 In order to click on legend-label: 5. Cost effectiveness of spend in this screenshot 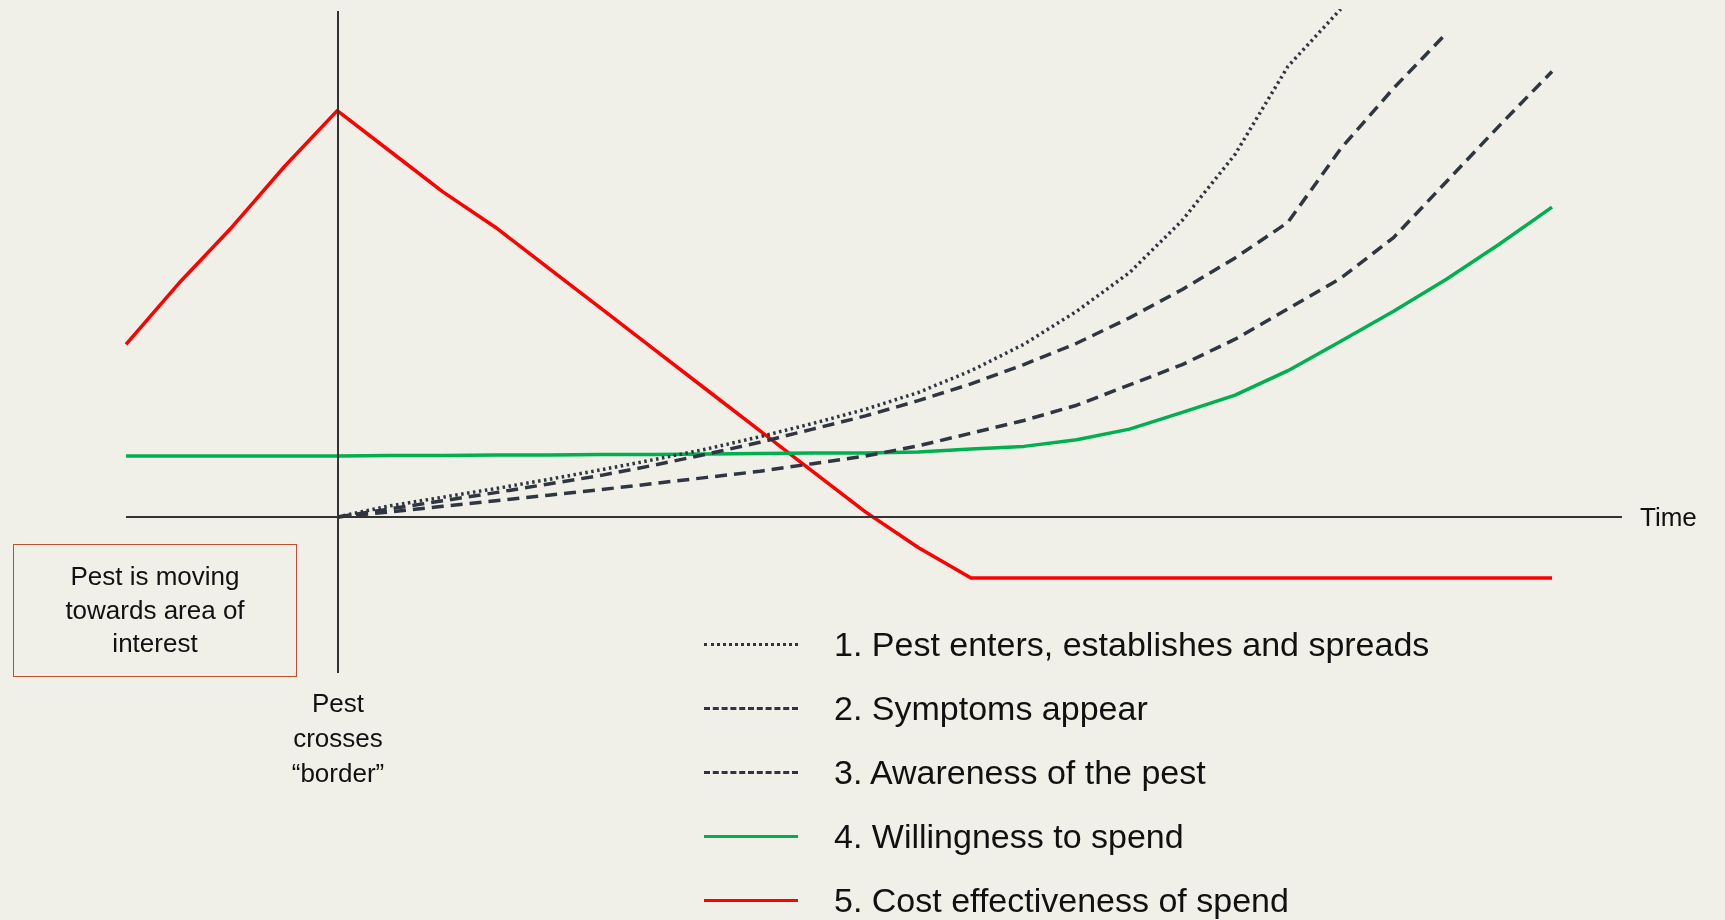, I will do `click(1061, 900)`.